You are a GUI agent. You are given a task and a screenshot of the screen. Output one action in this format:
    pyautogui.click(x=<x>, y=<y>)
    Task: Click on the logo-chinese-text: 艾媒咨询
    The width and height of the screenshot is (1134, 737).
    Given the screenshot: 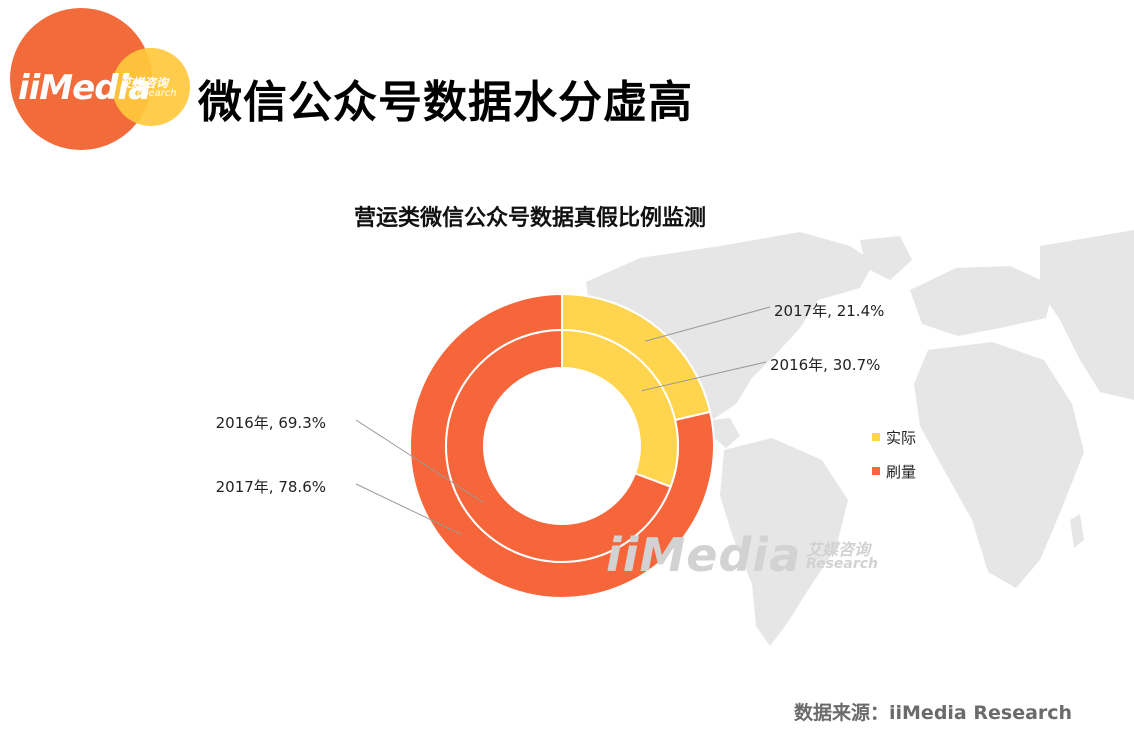 What is the action you would take?
    pyautogui.click(x=144, y=83)
    